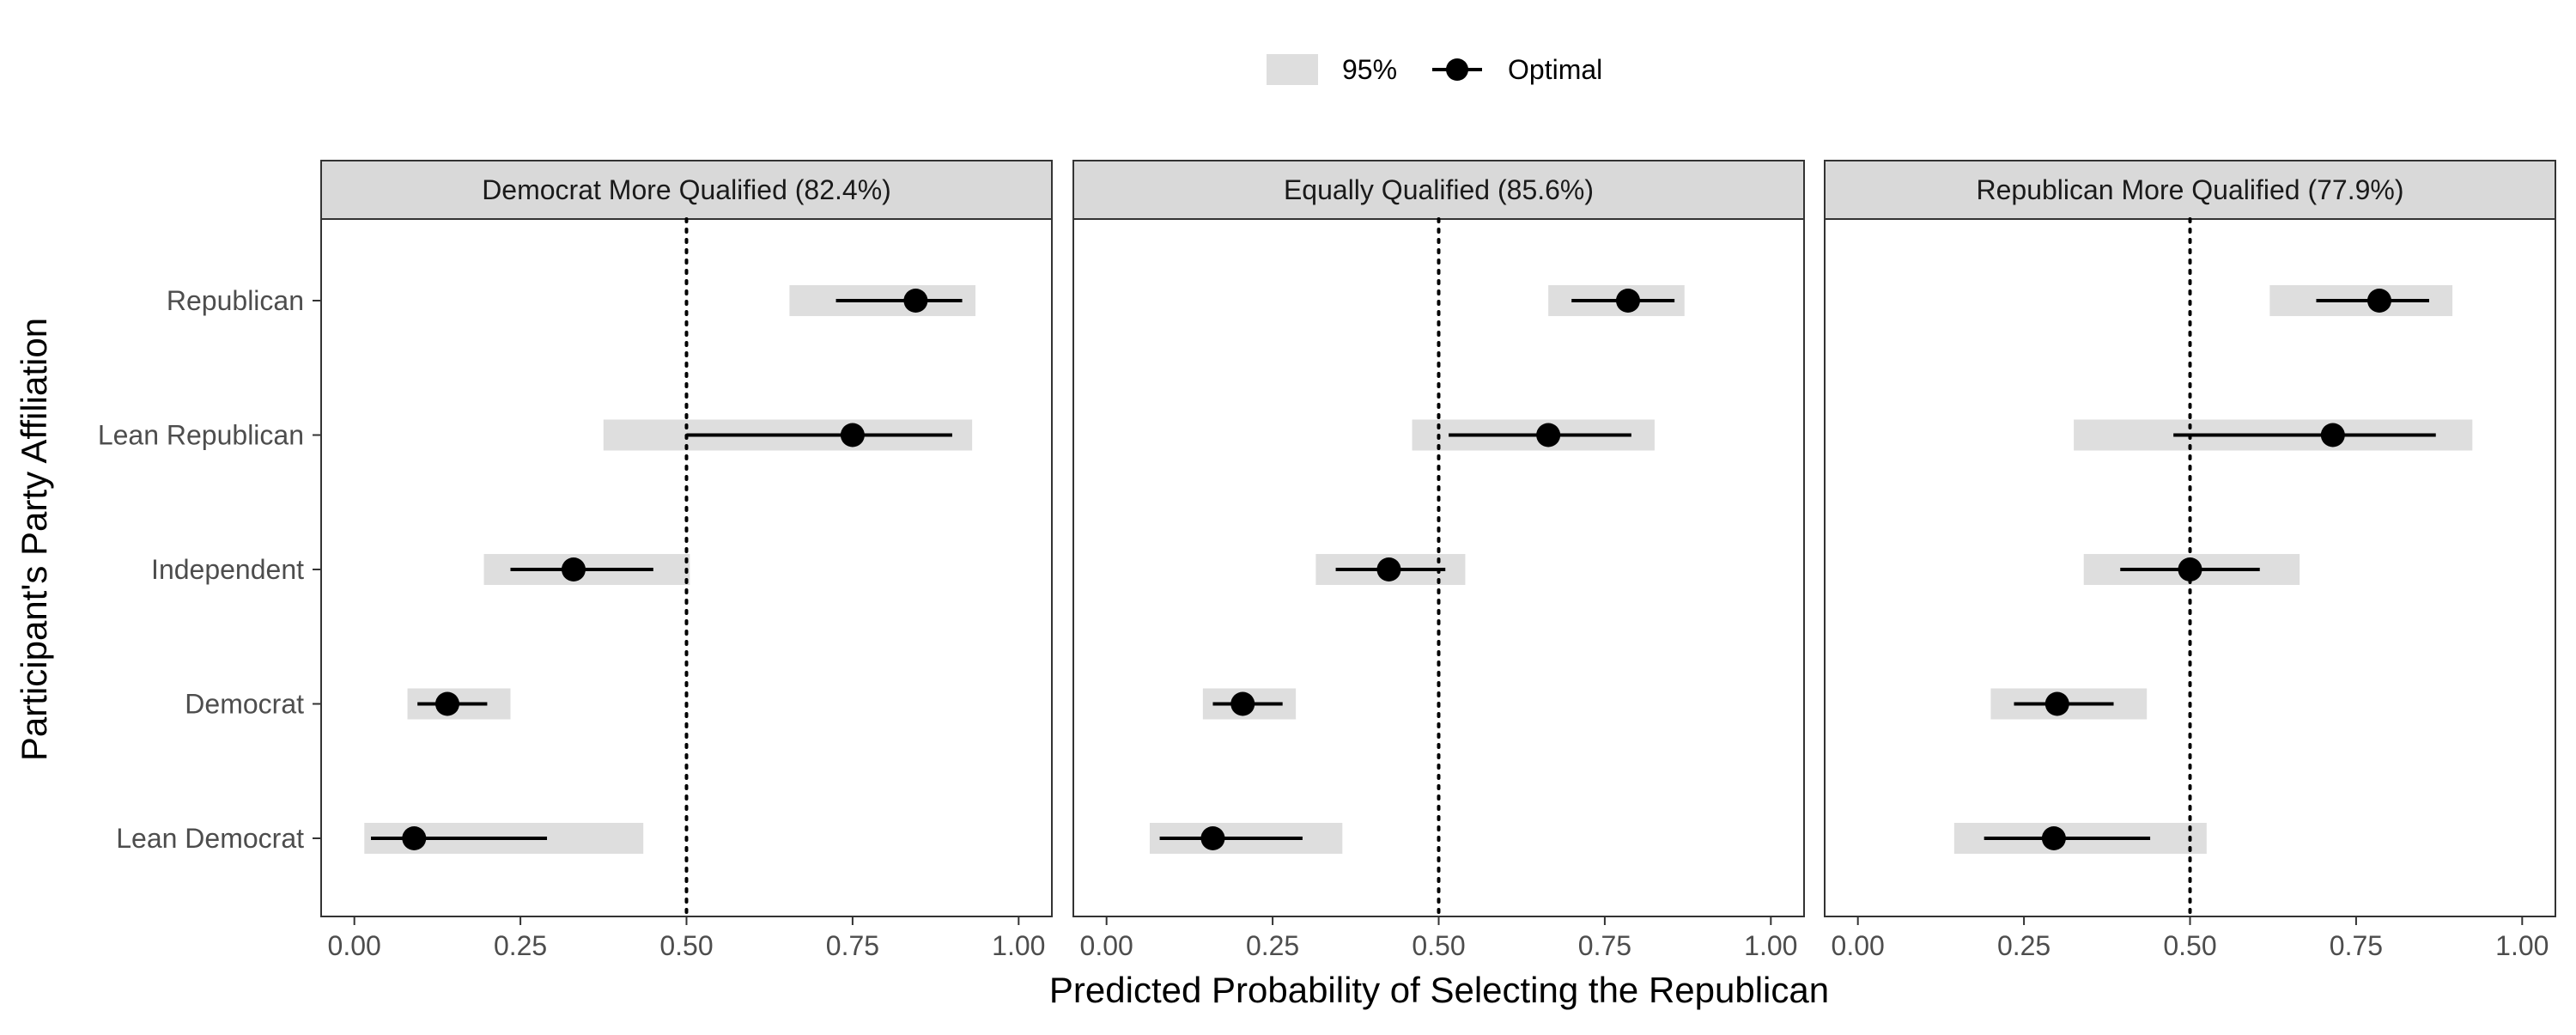 This screenshot has height=1035, width=2576. What do you see at coordinates (1292, 69) in the screenshot?
I see `legend-band-key` at bounding box center [1292, 69].